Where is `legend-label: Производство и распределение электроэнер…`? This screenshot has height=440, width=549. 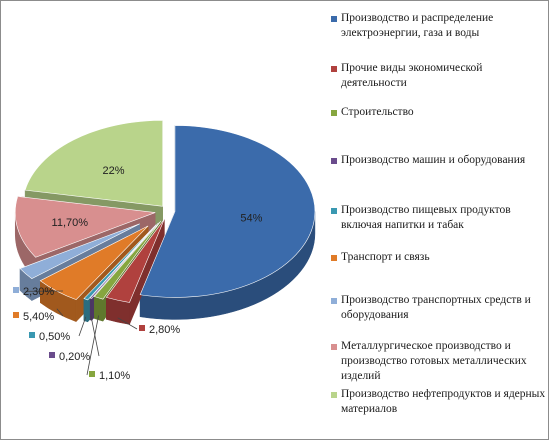 legend-label: Производство и распределение электроэнер… is located at coordinates (417, 25).